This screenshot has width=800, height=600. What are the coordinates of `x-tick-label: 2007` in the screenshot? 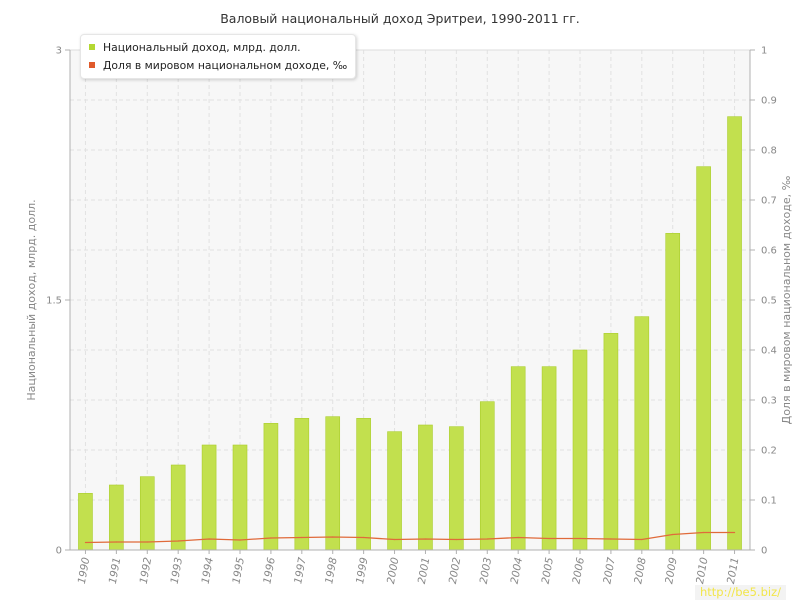 It's located at (609, 570).